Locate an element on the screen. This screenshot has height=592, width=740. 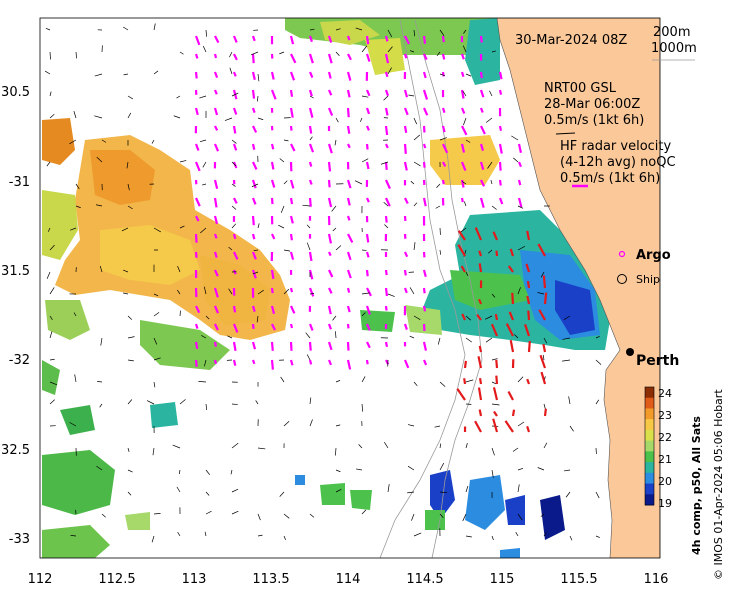
colorbar-tick: 23 is located at coordinates (665, 415).